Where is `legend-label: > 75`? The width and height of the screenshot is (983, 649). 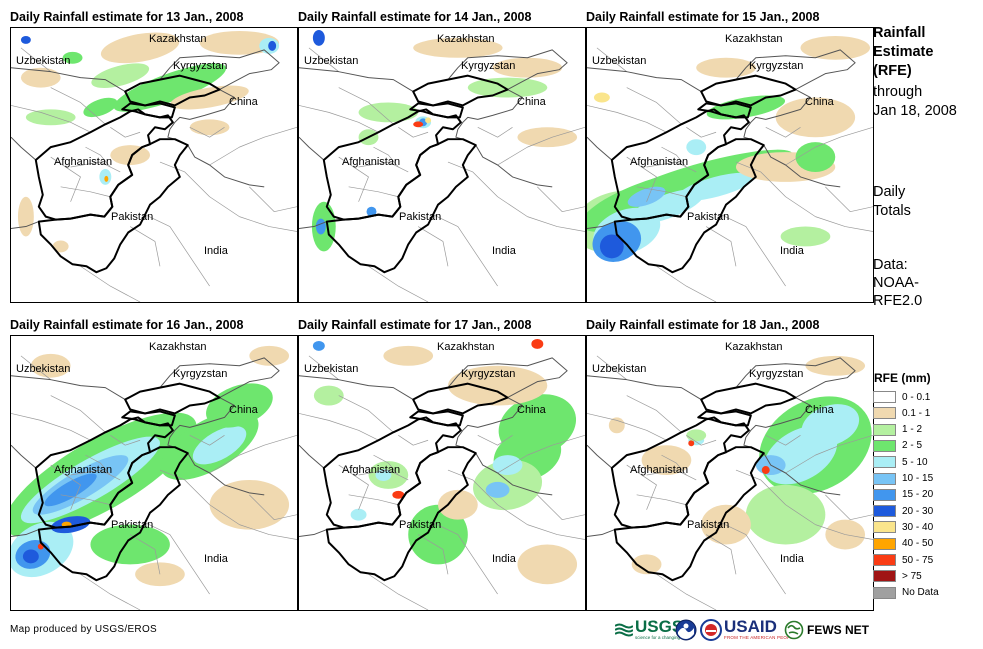
legend-label: > 75 is located at coordinates (912, 576).